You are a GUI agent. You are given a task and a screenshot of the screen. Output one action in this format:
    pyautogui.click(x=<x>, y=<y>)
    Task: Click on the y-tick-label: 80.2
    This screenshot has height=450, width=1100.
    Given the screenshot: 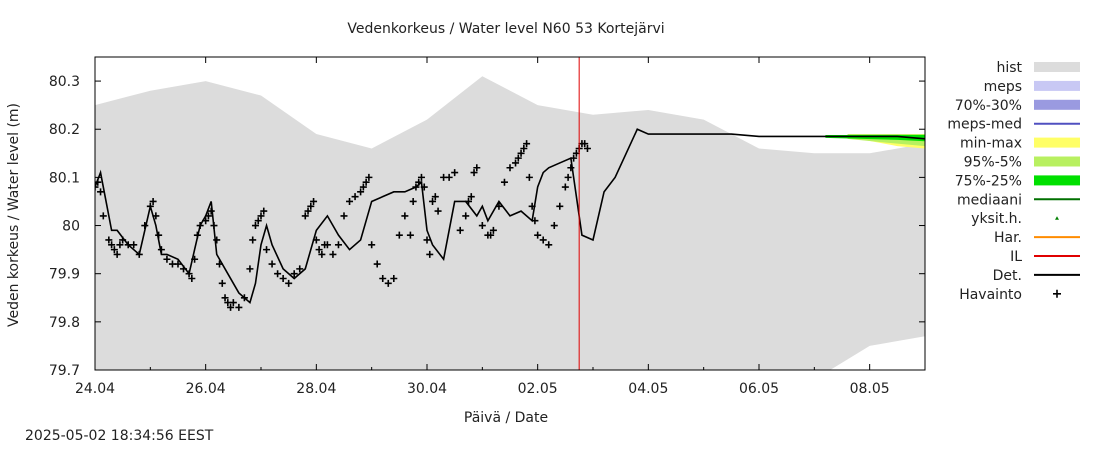 What is the action you would take?
    pyautogui.click(x=64, y=130)
    